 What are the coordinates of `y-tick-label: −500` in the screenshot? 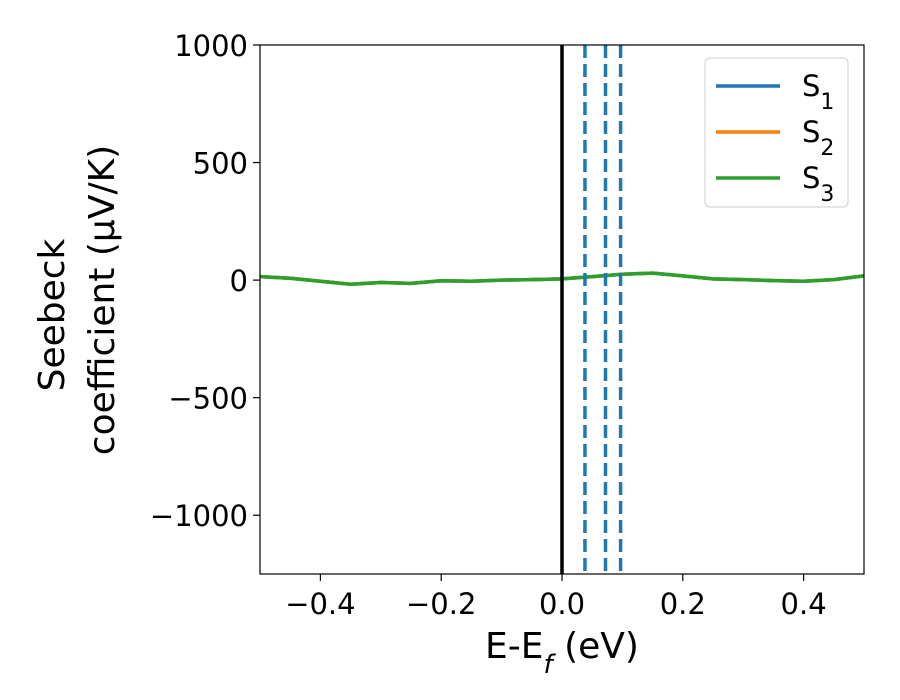 It's located at (208, 399).